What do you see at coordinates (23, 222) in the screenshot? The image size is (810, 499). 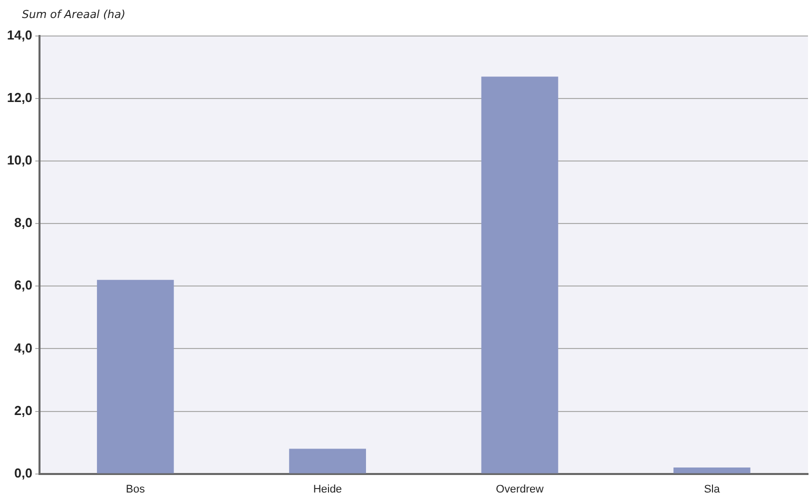 I see `y-tick-label: 8,0` at bounding box center [23, 222].